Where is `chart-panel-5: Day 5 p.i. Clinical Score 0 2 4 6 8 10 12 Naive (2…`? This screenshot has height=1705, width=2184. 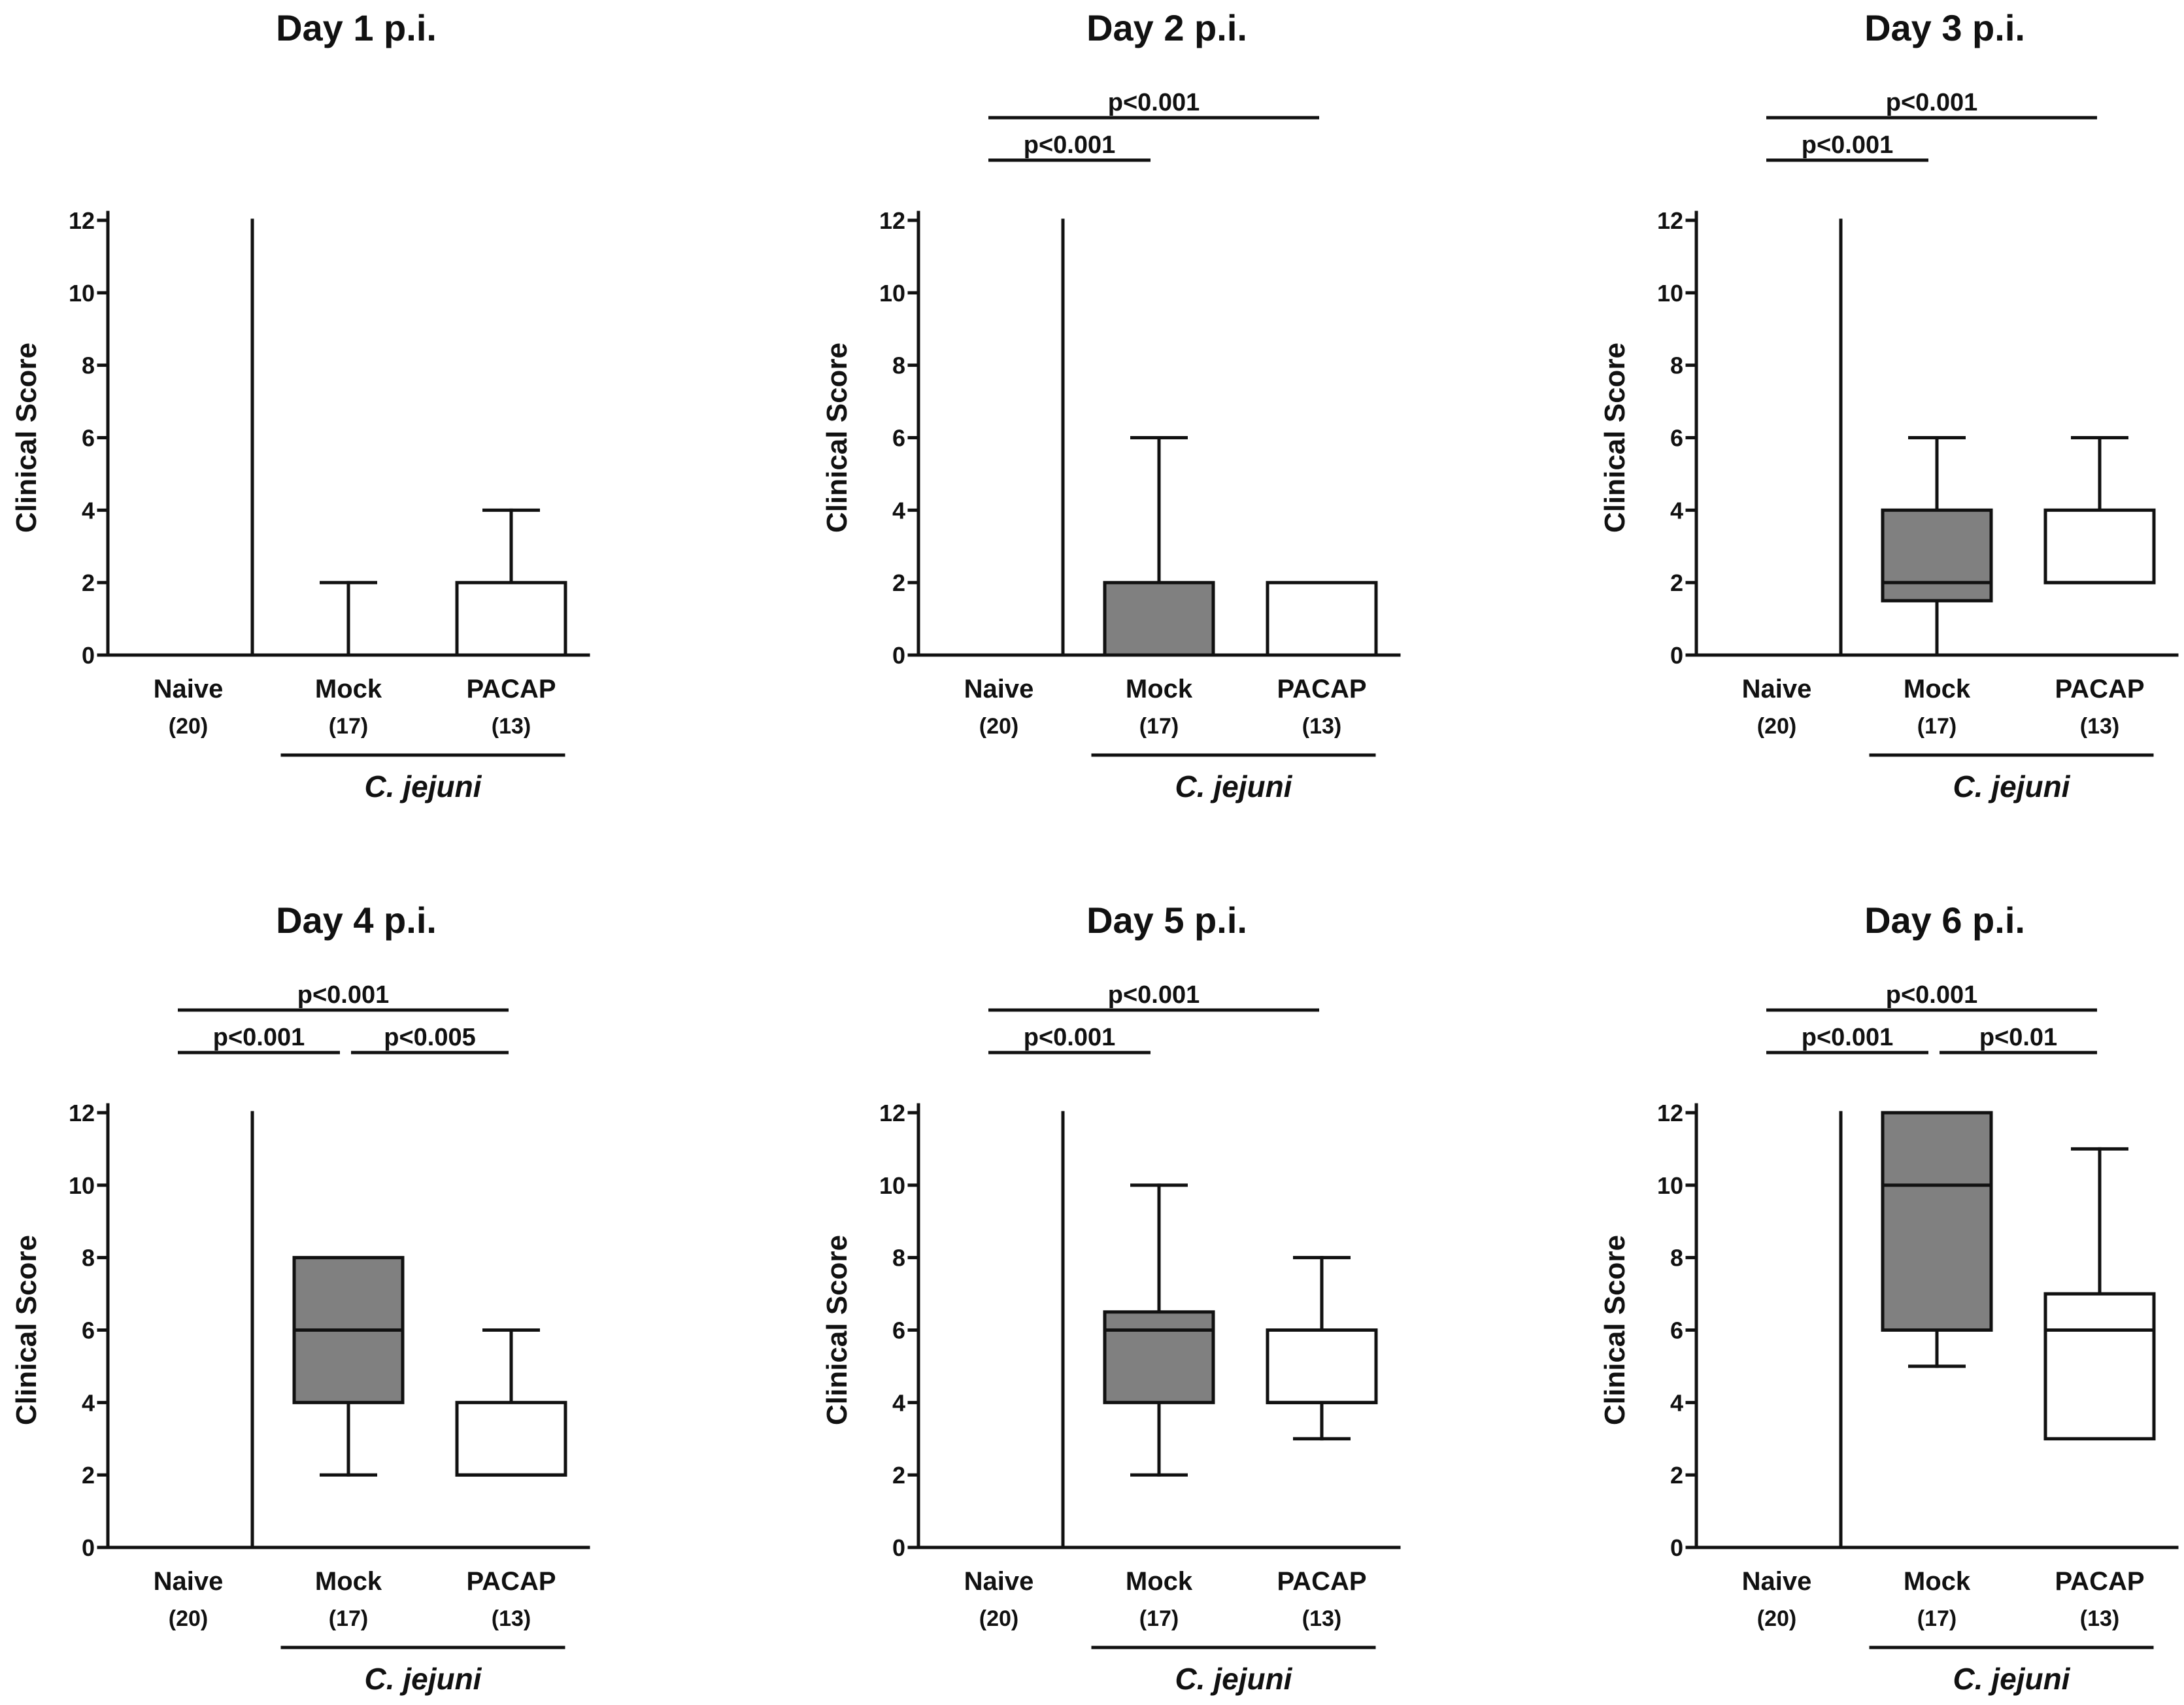 chart-panel-5: Day 5 p.i. Clinical Score 0 2 4 6 8 10 12 Naive (2… is located at coordinates (1111, 1298).